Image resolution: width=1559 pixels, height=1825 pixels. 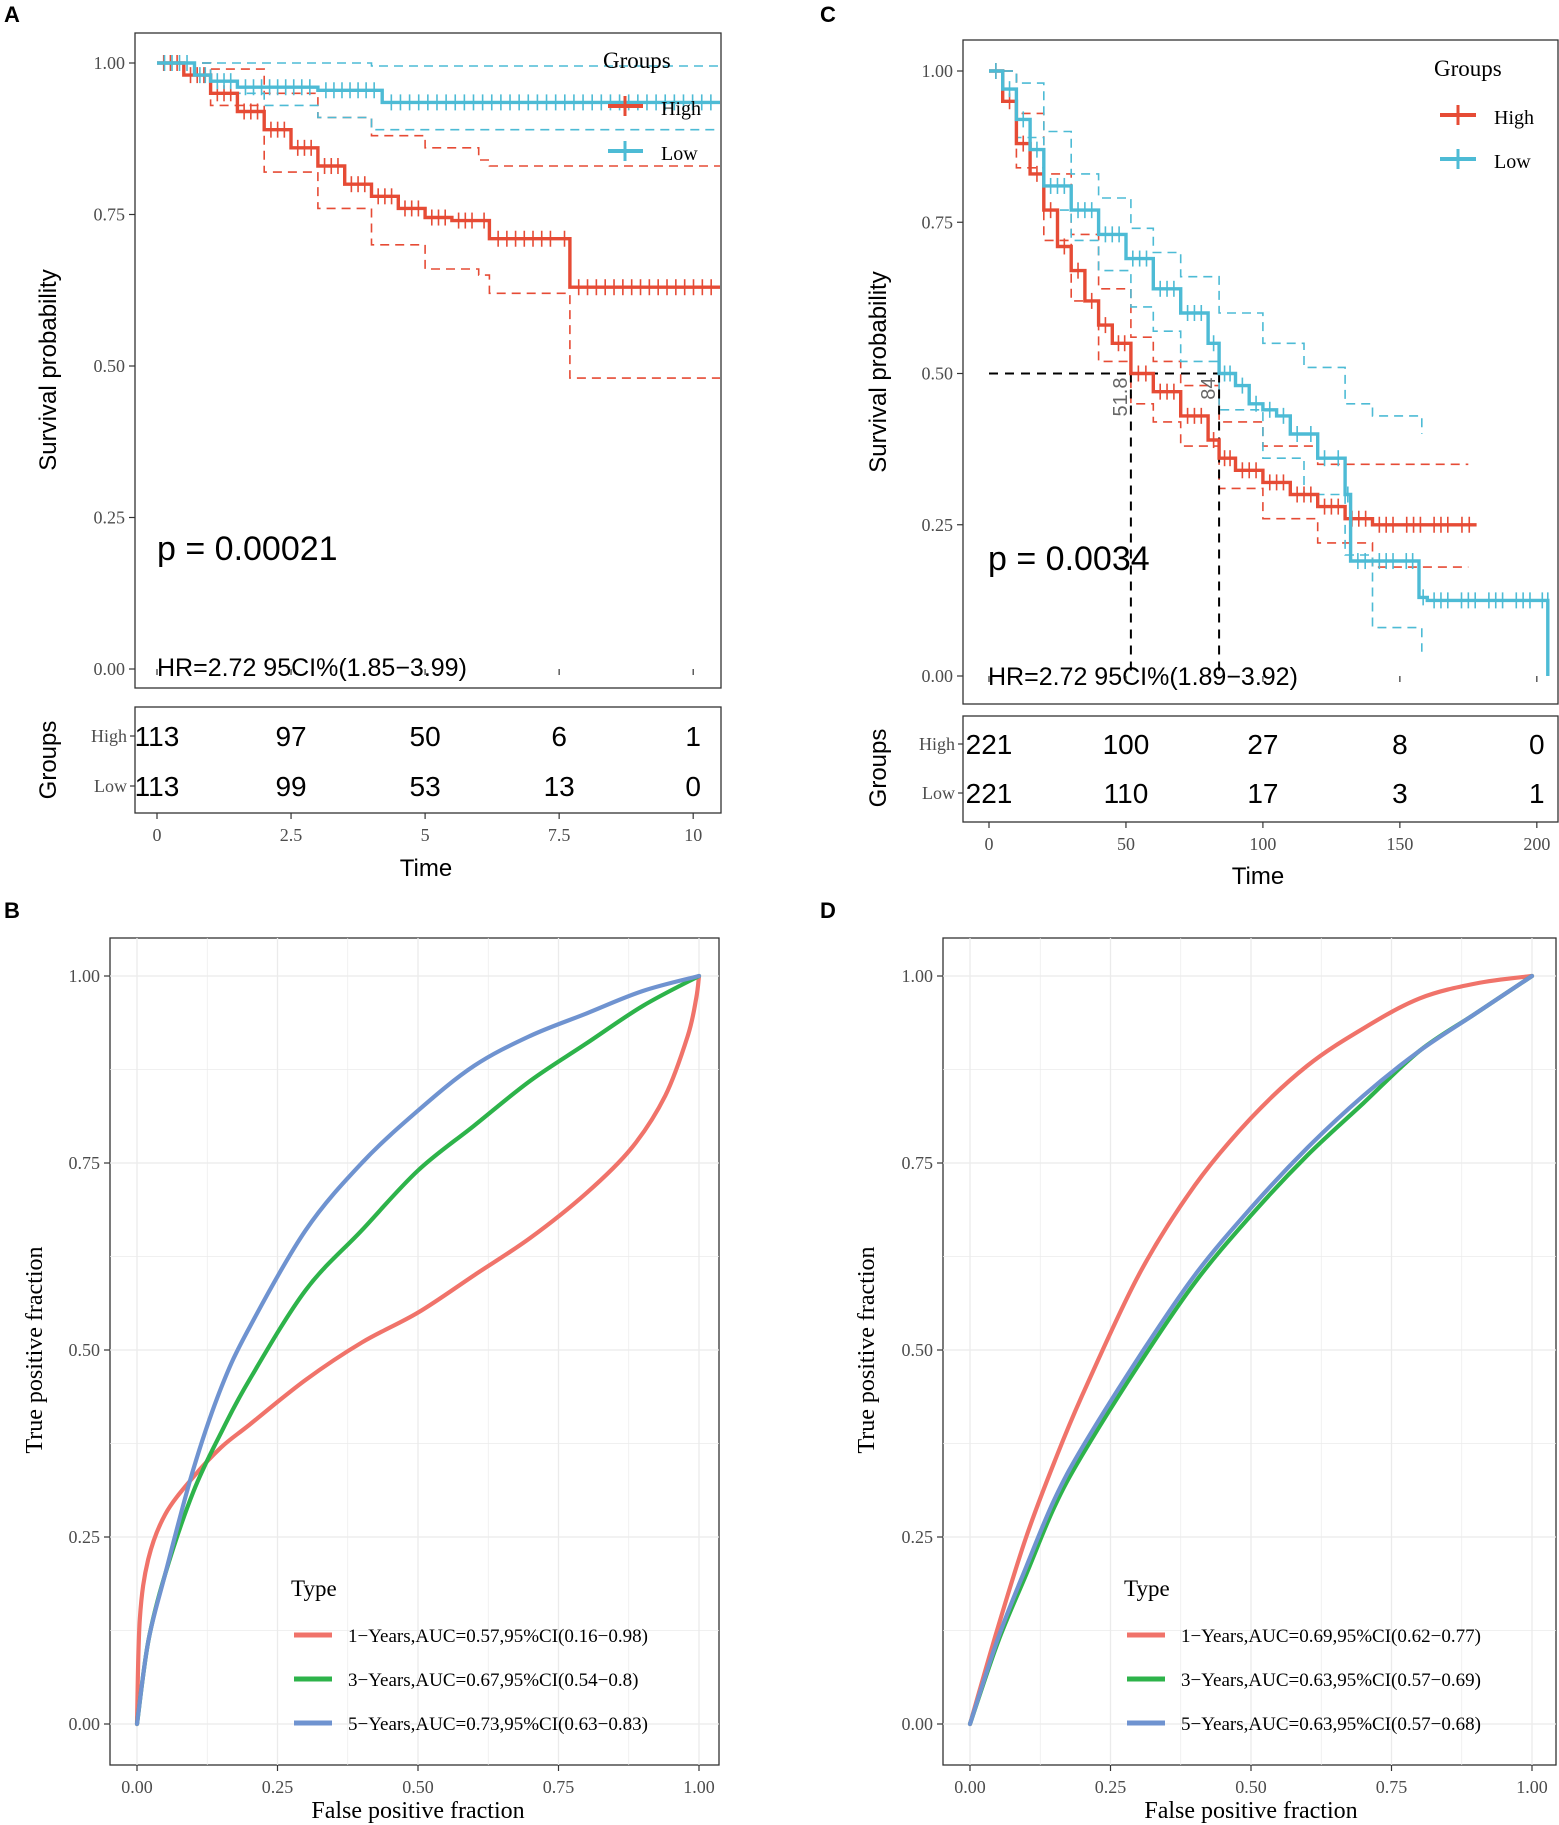 I want to click on x-tick-label: 150, so click(x=1399, y=844).